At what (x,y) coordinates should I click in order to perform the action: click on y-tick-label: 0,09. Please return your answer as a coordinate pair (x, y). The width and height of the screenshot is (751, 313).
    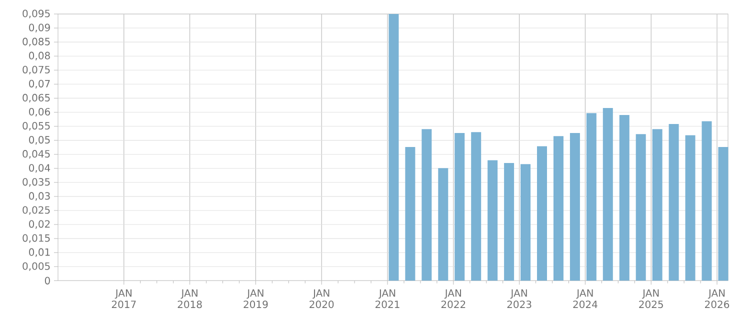
    Looking at the image, I should click on (39, 28).